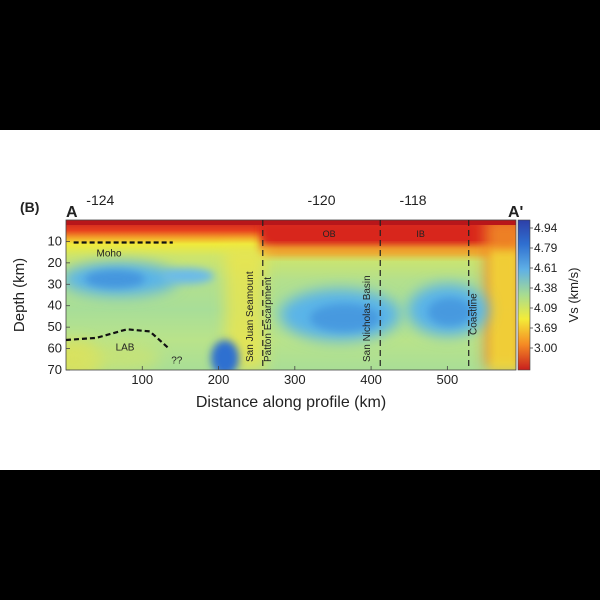 Image resolution: width=600 pixels, height=600 pixels. I want to click on moho-label: Moho, so click(109, 254).